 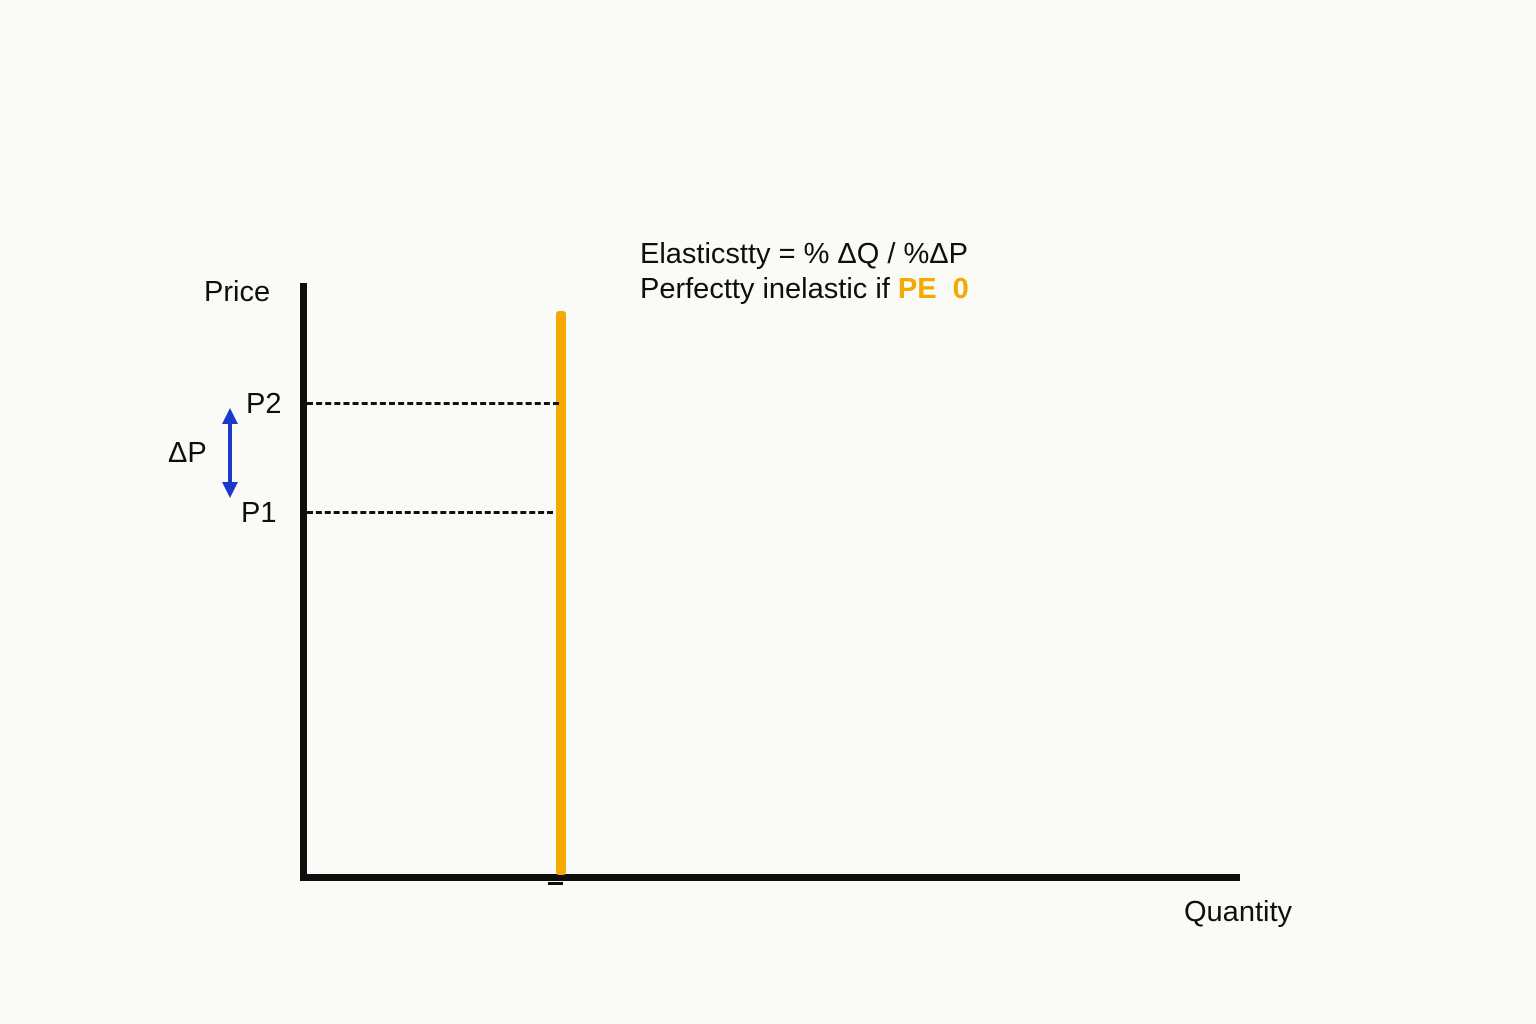 I want to click on p1-label: P1, so click(x=259, y=513).